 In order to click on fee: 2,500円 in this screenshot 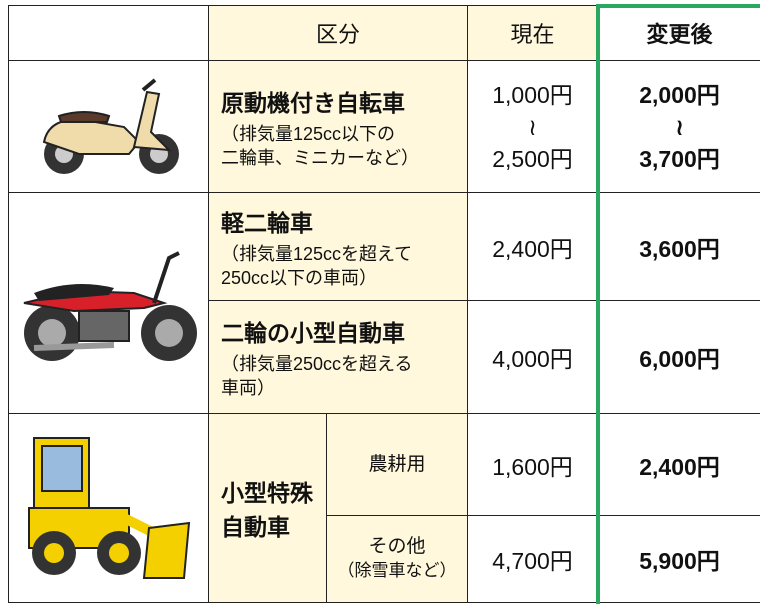, I will do `click(532, 158)`.